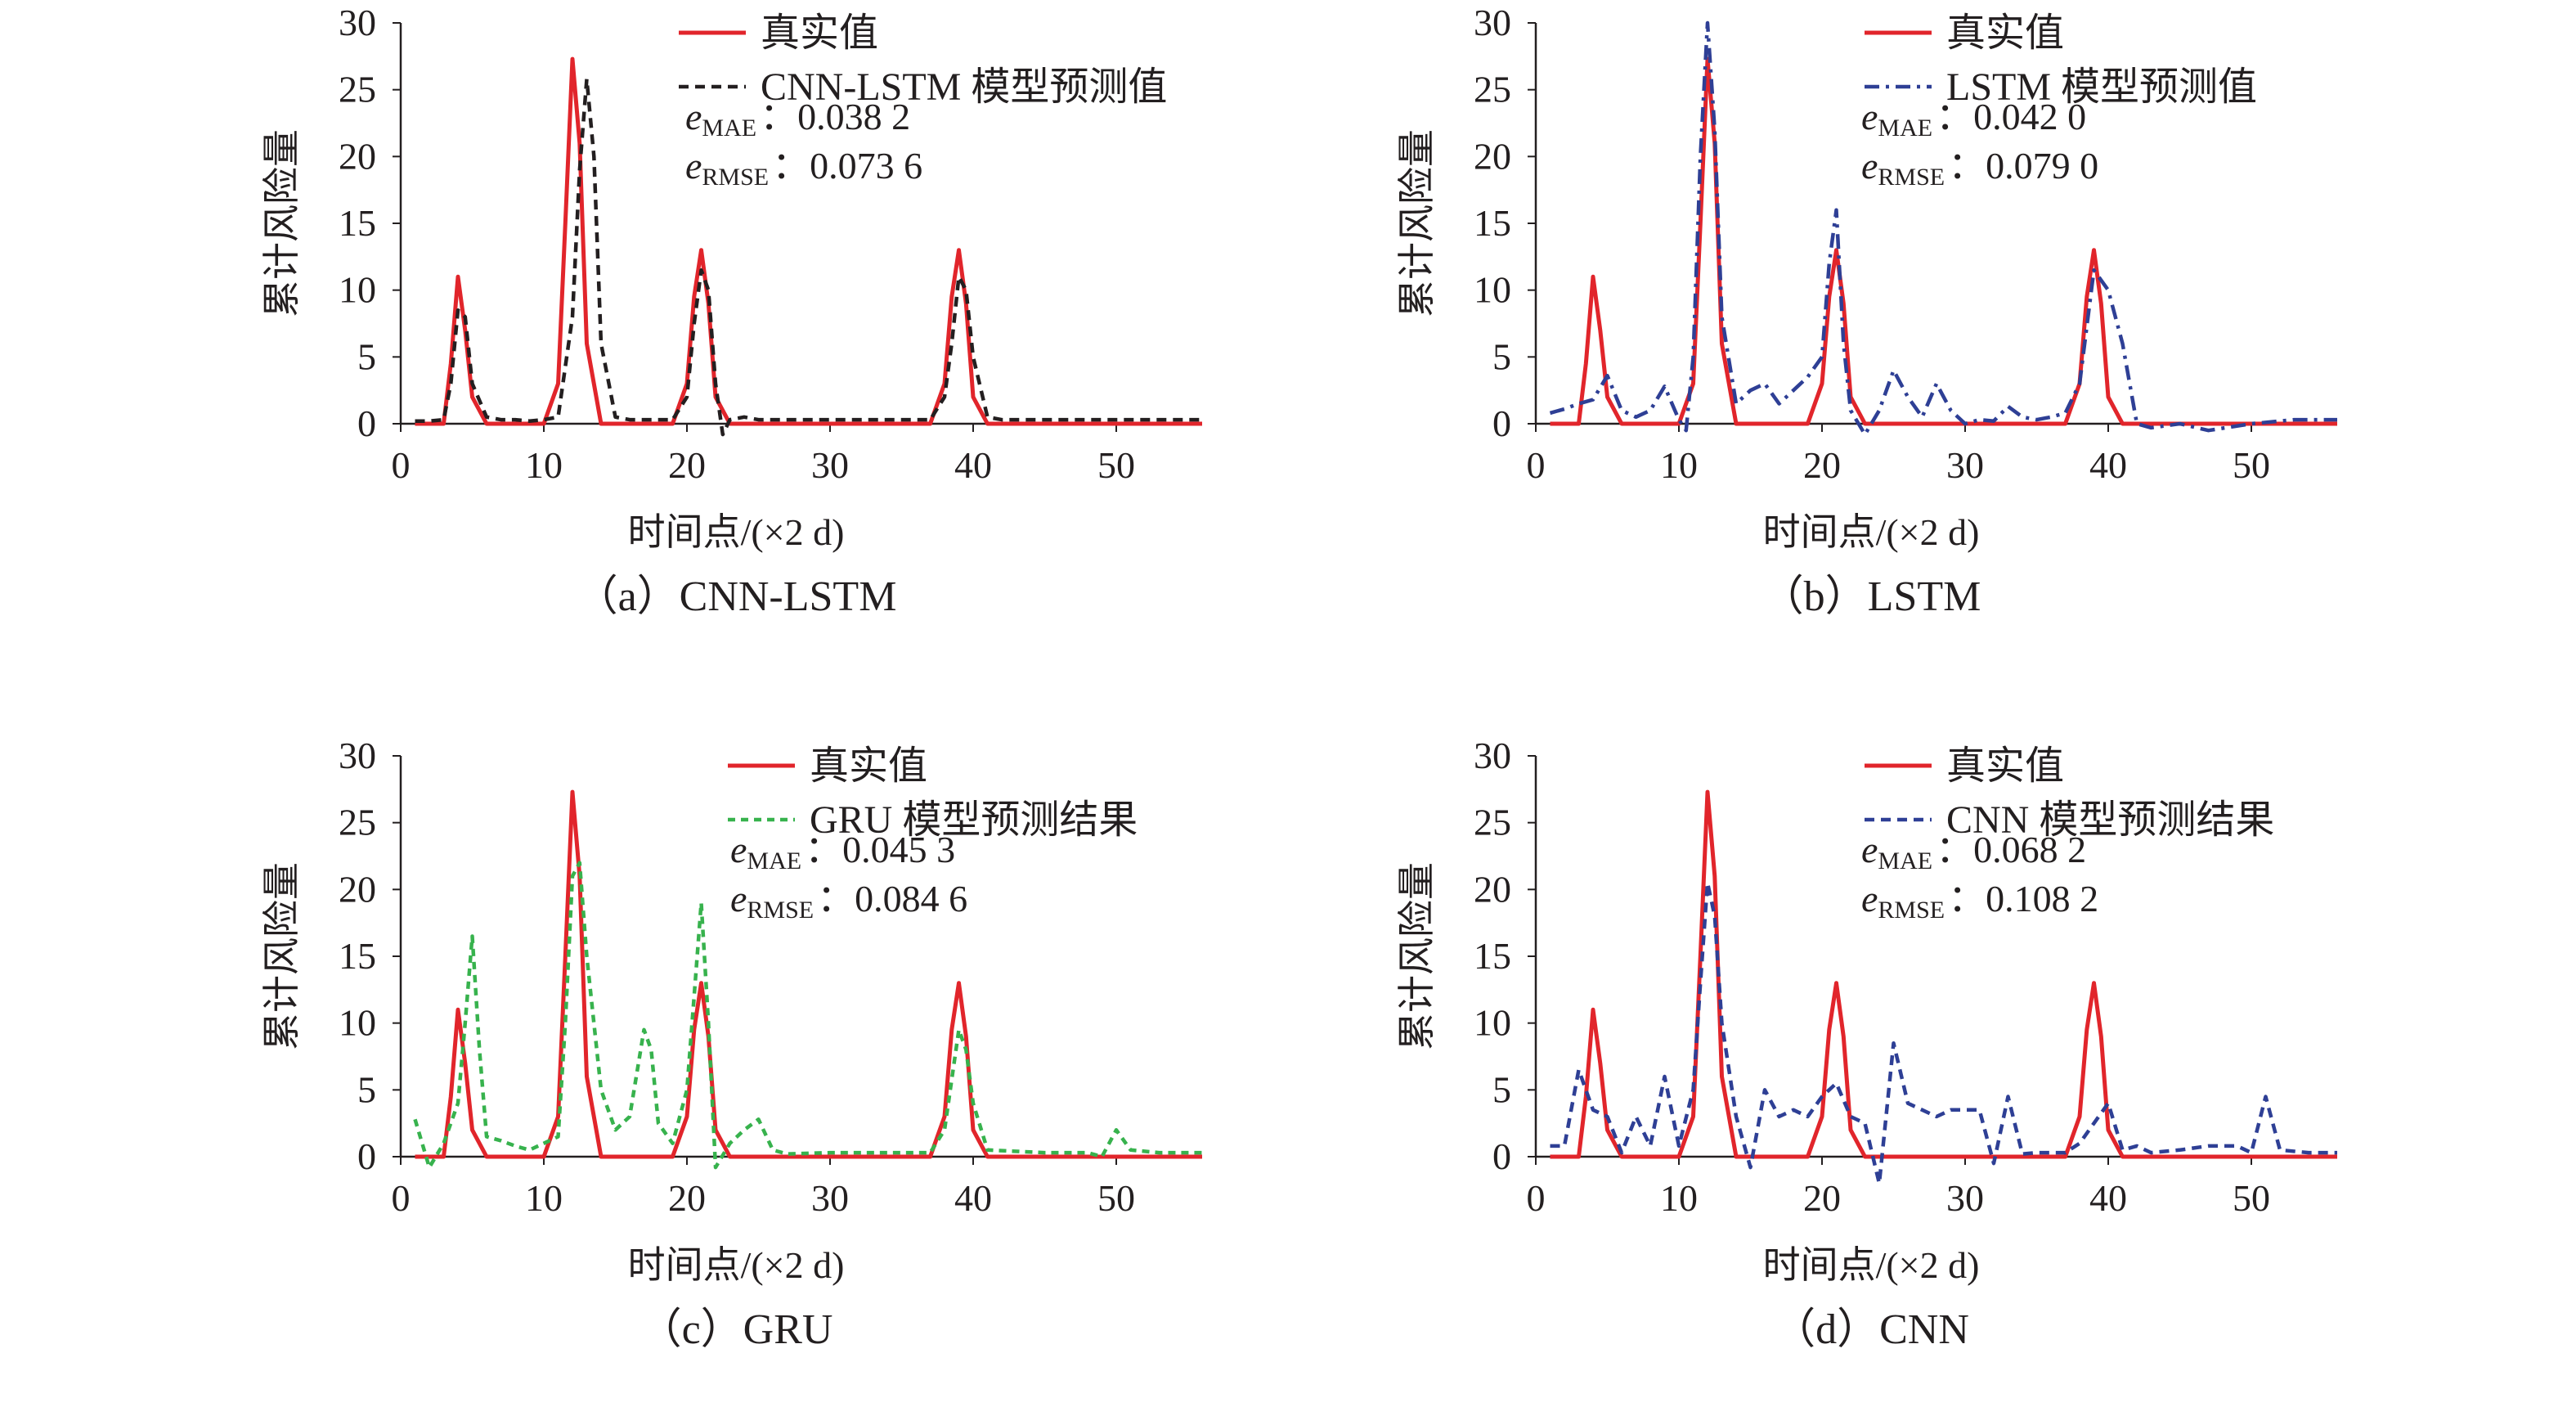  Describe the element at coordinates (892, 898) in the screenshot. I see `metric-rmse-value: ：0.084 6` at that location.